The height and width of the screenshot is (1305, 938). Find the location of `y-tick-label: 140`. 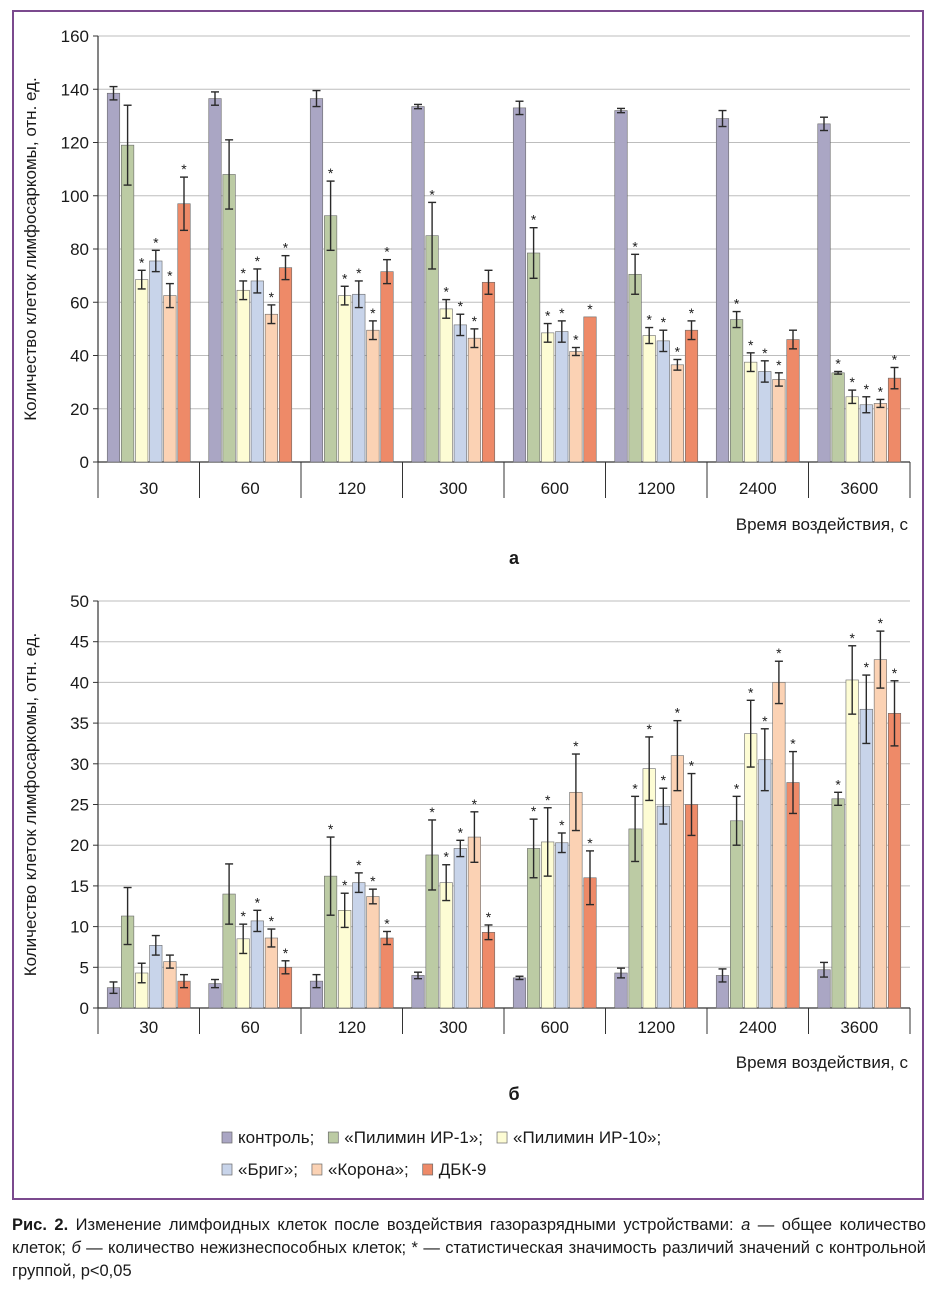

y-tick-label: 140 is located at coordinates (75, 89).